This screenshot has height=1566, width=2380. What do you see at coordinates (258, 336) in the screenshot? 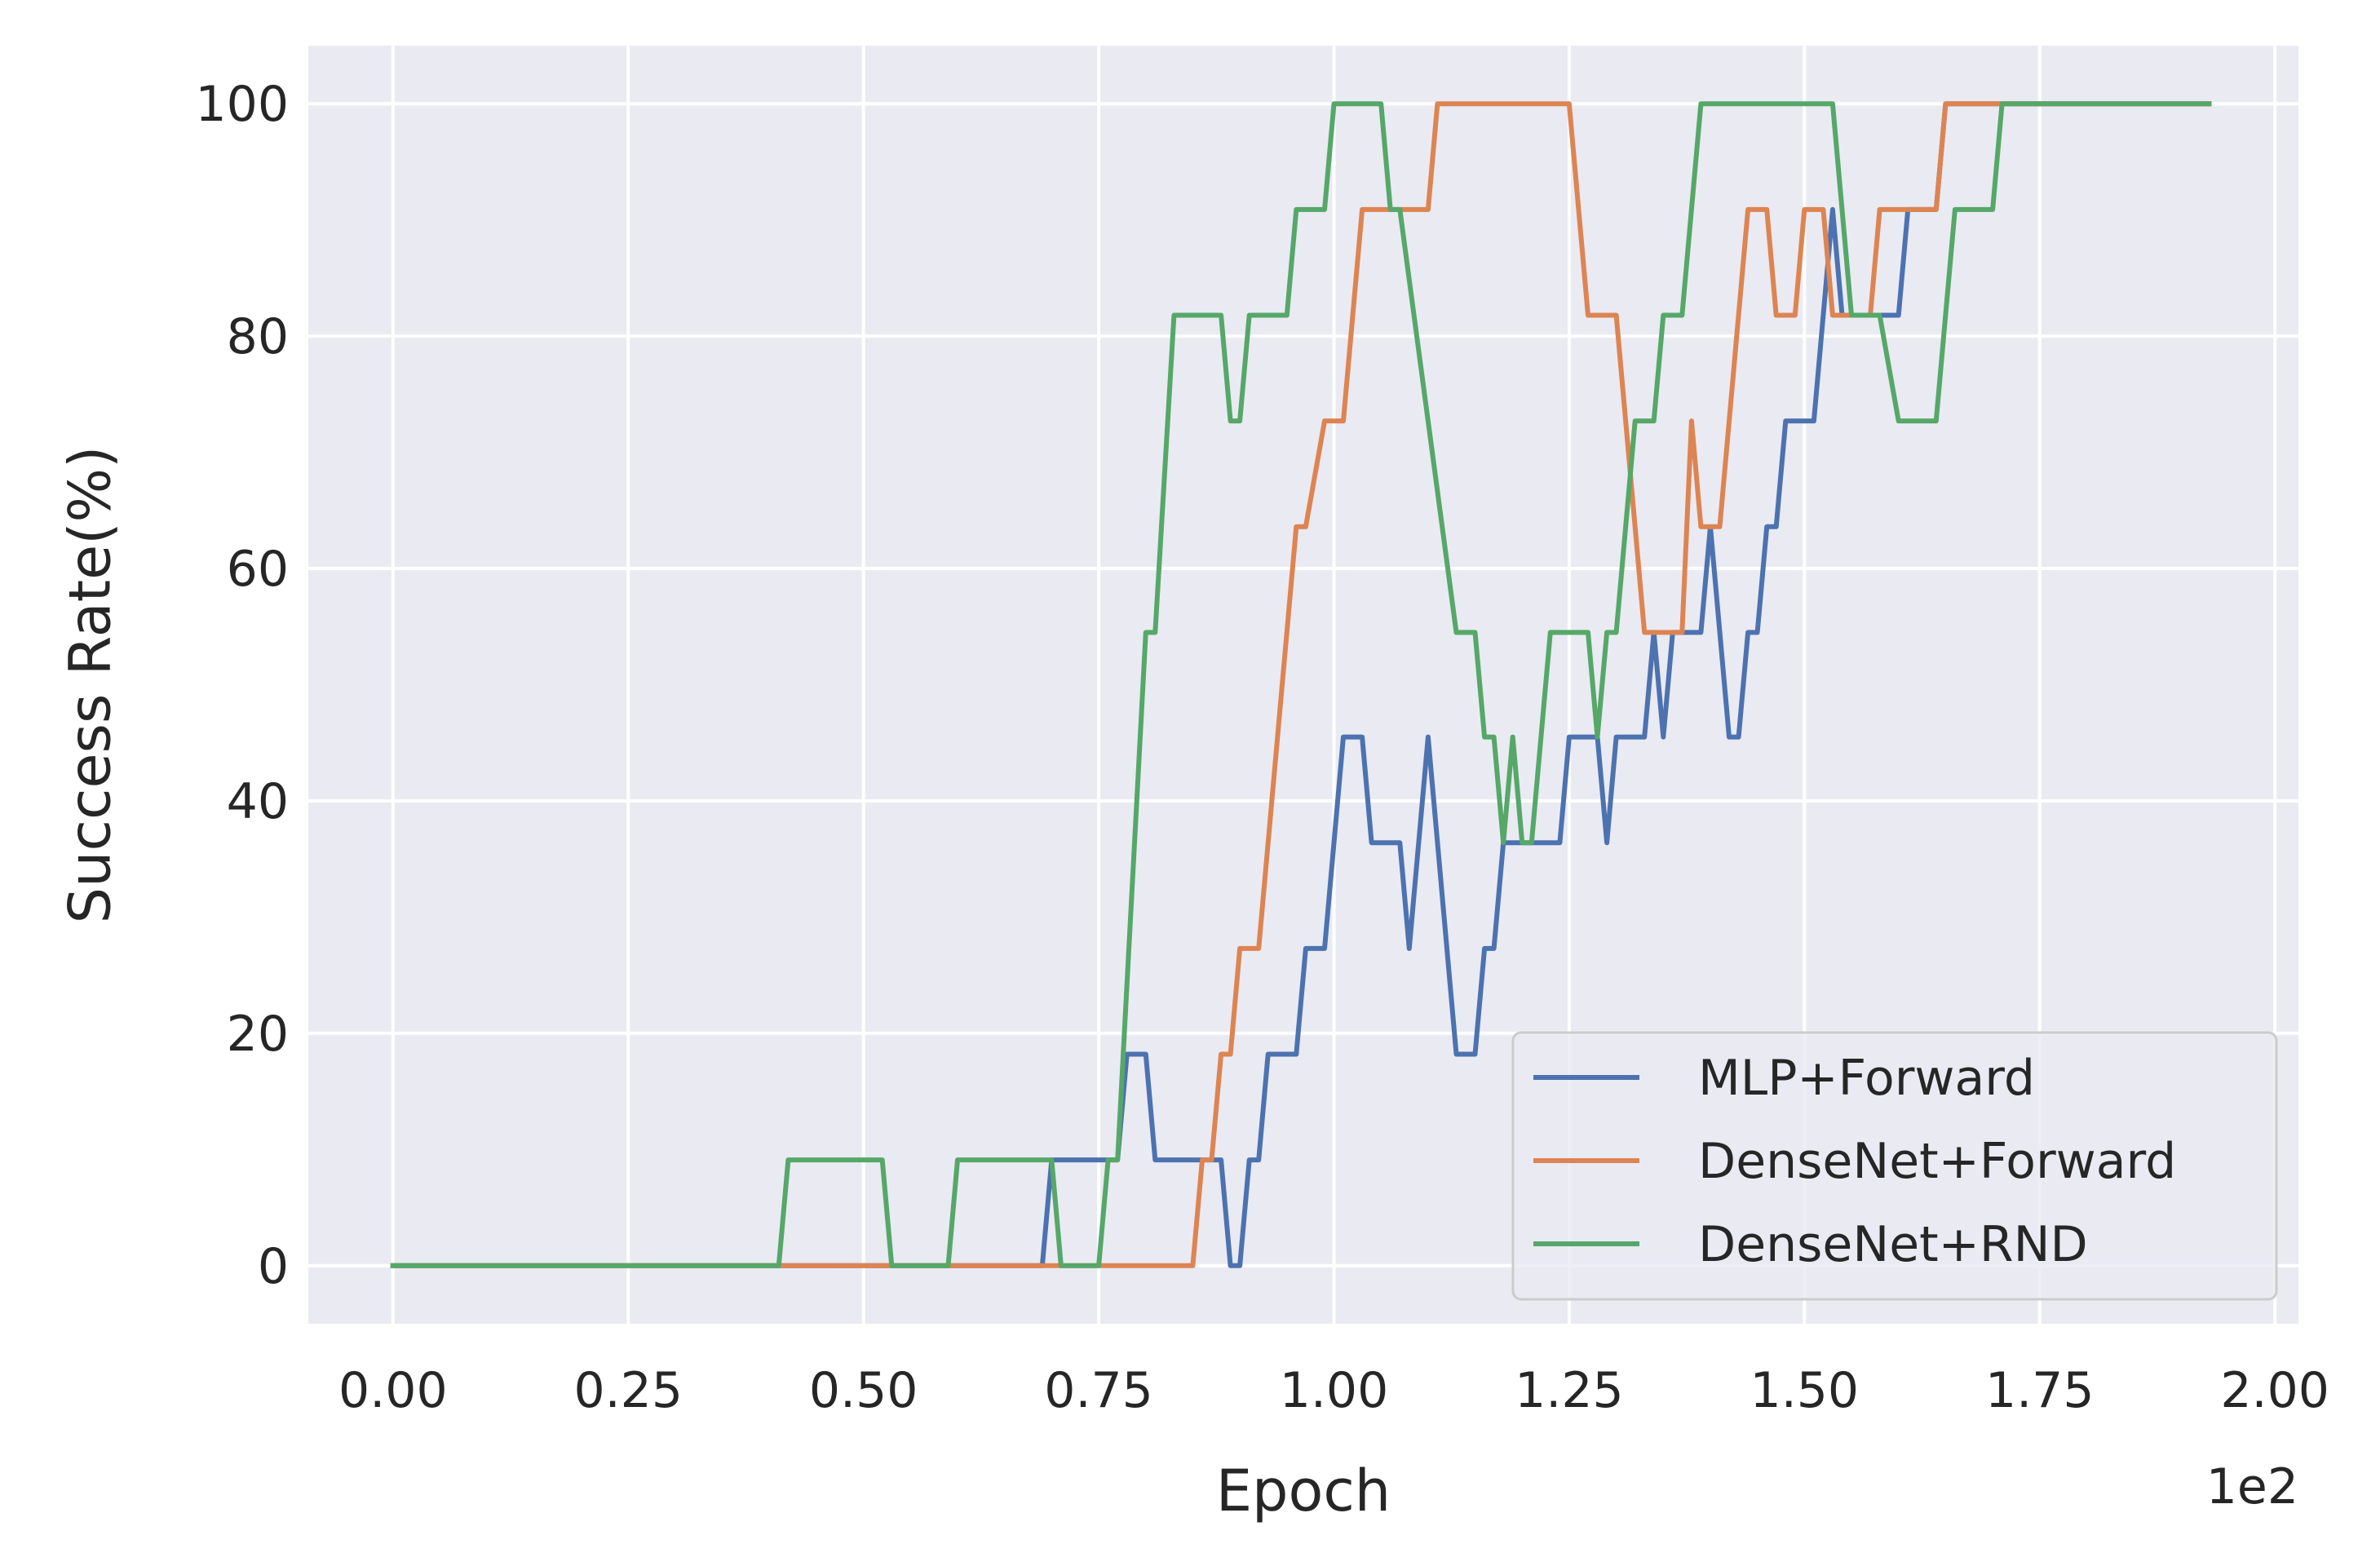
I see `y-tick-label: 80` at bounding box center [258, 336].